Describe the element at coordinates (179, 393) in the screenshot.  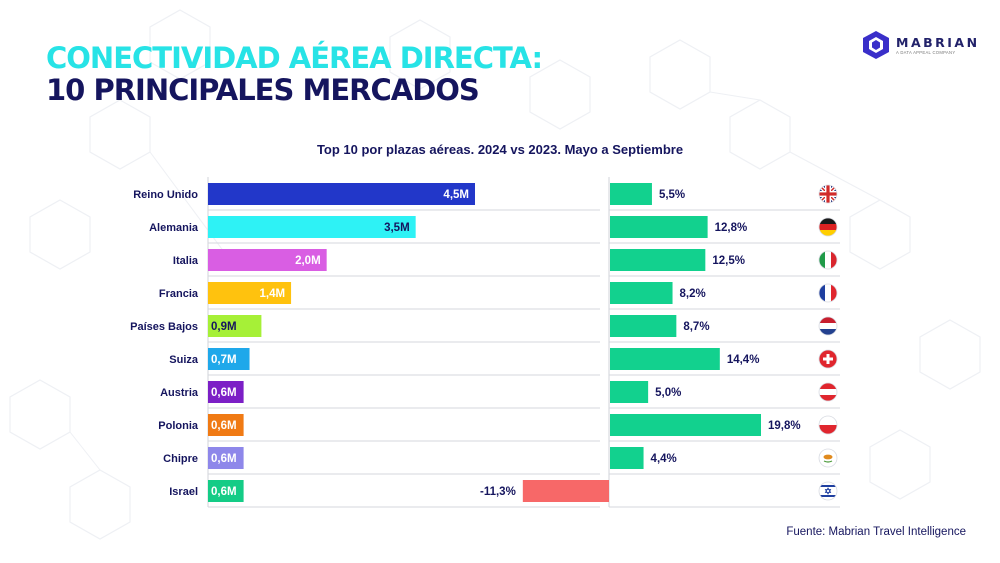
I see `category-label: Austria` at that location.